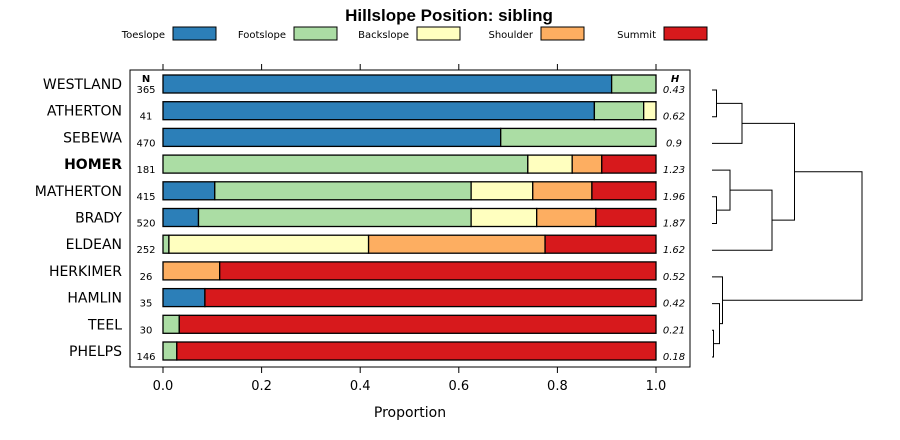 The height and width of the screenshot is (440, 900). Describe the element at coordinates (674, 330) in the screenshot. I see `h-value-teel: 0.21` at that location.